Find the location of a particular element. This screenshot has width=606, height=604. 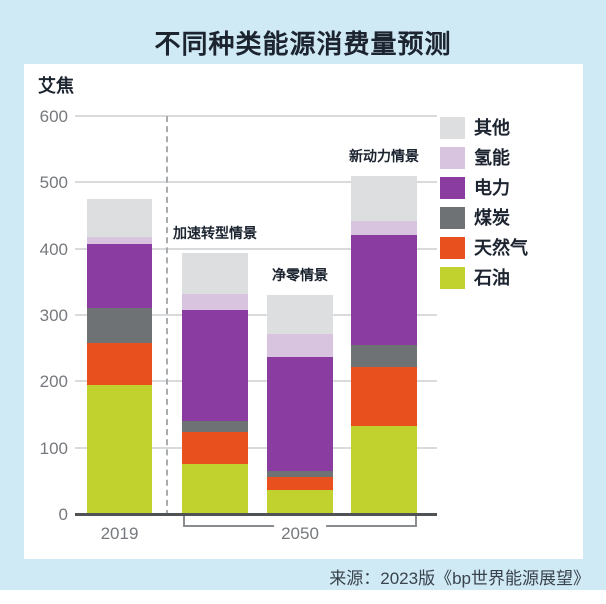

bar-accelerated-transition-segment-hydrogen is located at coordinates (215, 301).